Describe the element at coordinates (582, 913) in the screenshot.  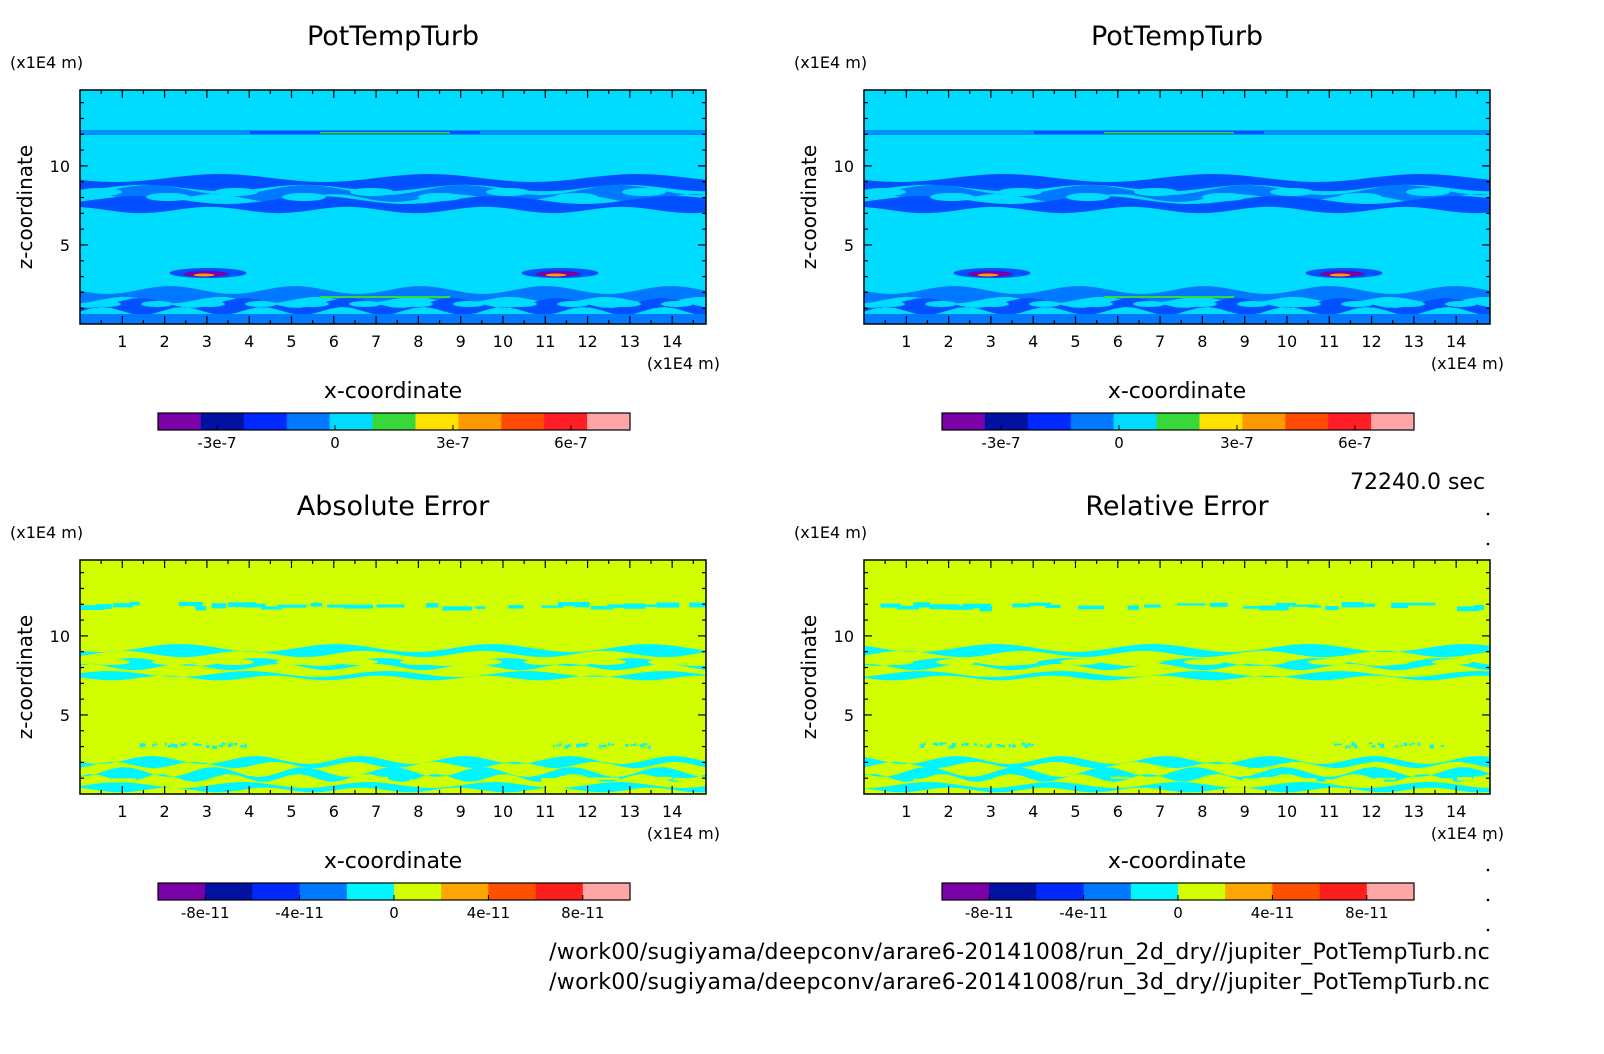
I see `colorbar-label: 8e-11` at that location.